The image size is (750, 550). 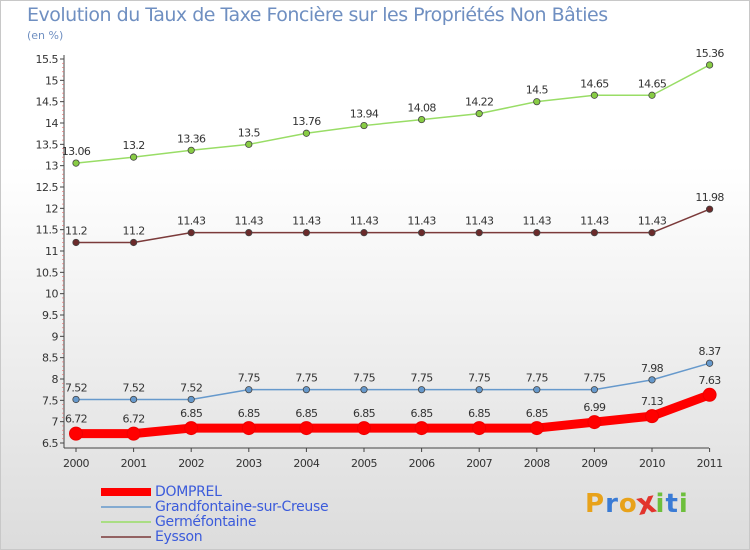 What do you see at coordinates (50, 443) in the screenshot?
I see `y-tick-label: 6.5` at bounding box center [50, 443].